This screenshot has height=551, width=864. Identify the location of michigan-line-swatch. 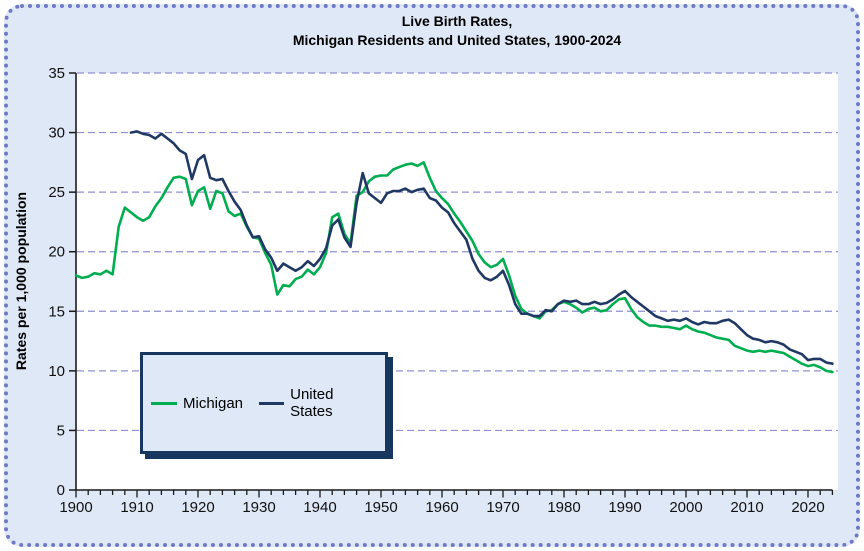
(164, 403).